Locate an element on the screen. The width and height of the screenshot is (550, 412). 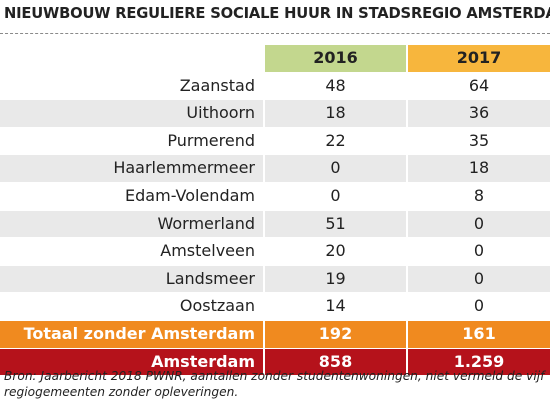
table-row: Uithoorn 18 36 is located at coordinates (275, 113).